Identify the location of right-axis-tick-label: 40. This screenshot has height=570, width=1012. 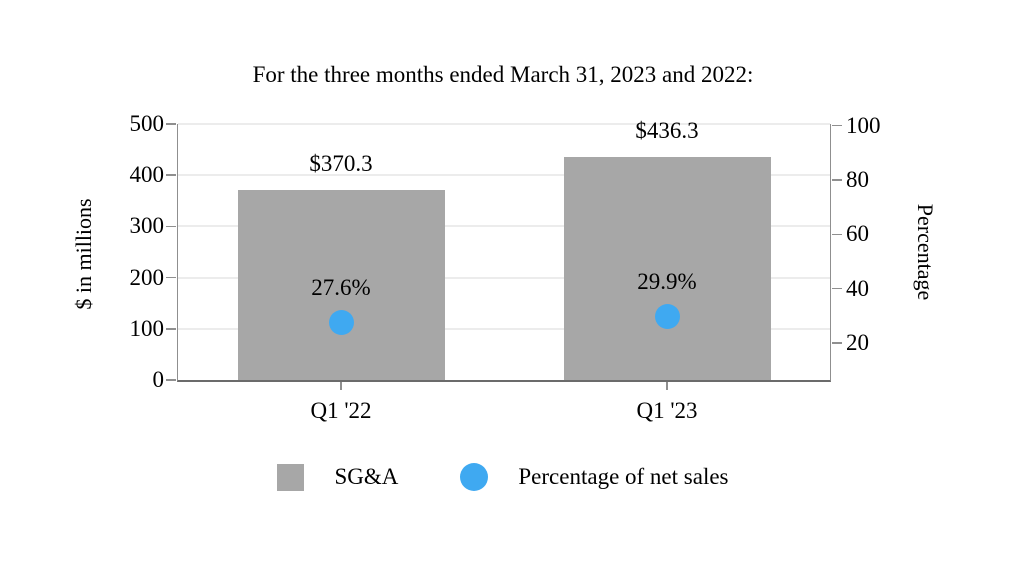
(857, 288).